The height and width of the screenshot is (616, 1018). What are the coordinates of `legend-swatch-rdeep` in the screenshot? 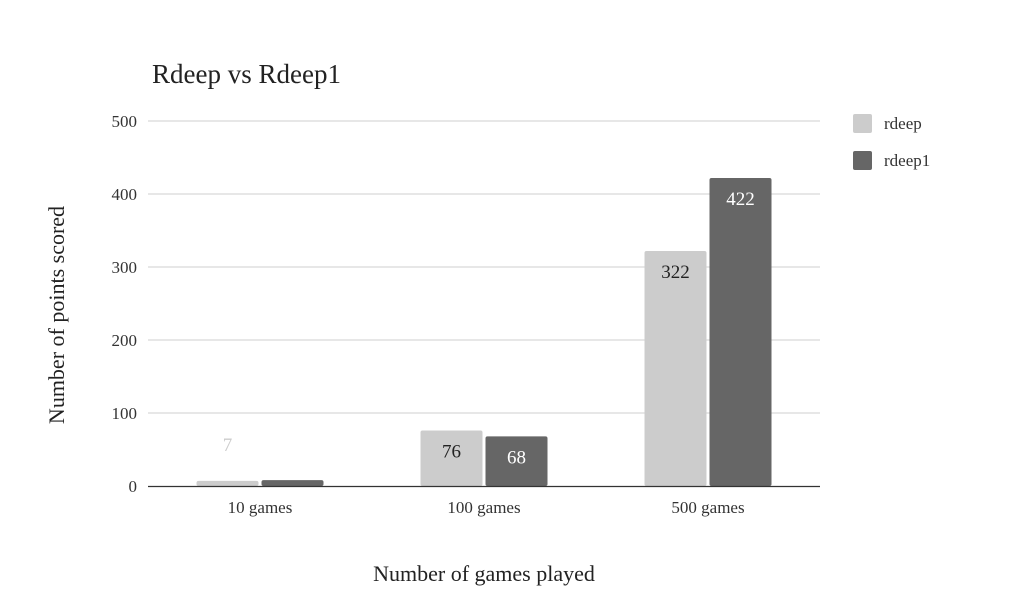 It's located at (862, 123).